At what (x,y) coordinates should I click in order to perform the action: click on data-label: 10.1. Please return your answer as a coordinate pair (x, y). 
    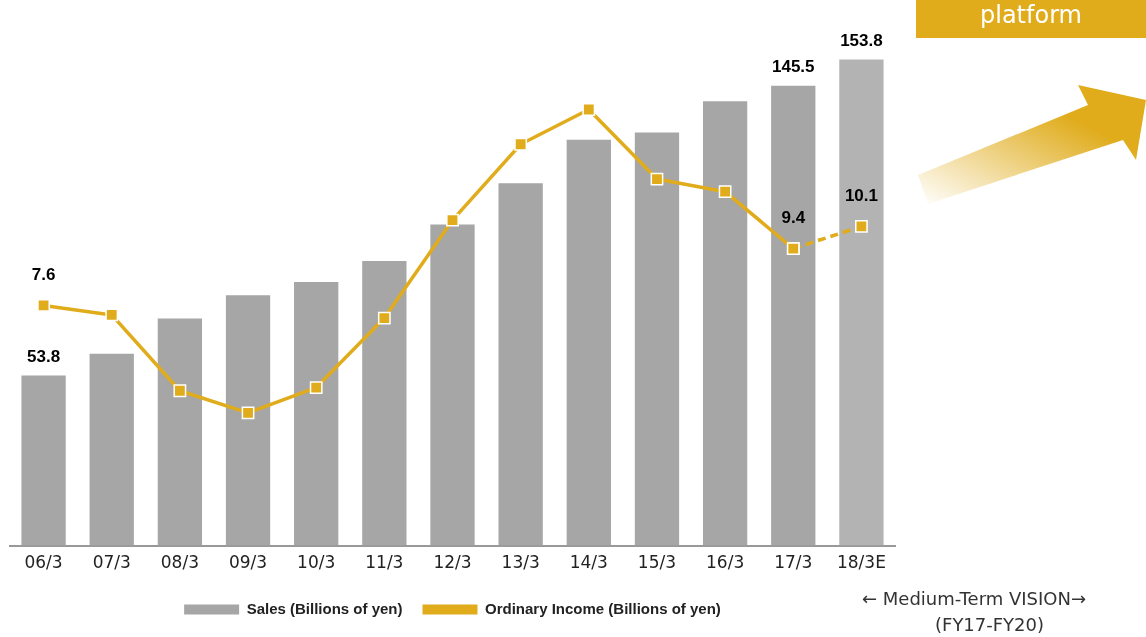
    Looking at the image, I should click on (861, 195).